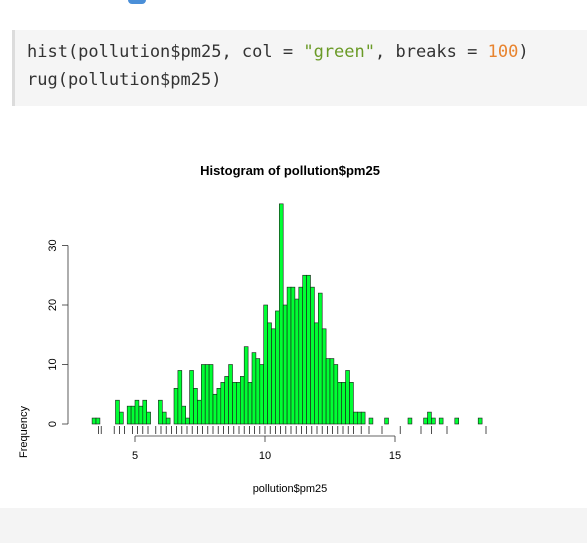 The image size is (587, 543). I want to click on chart-title: Histogram of pollution$pm25, so click(290, 170).